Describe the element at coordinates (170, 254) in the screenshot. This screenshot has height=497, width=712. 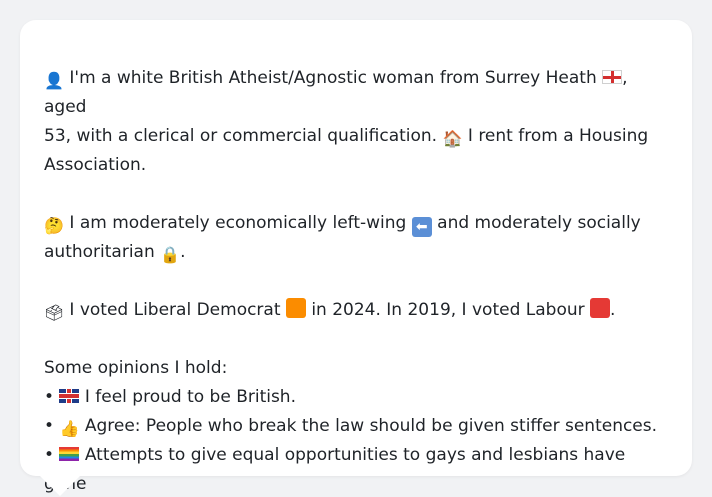
I see `lock-icon: 🔒` at that location.